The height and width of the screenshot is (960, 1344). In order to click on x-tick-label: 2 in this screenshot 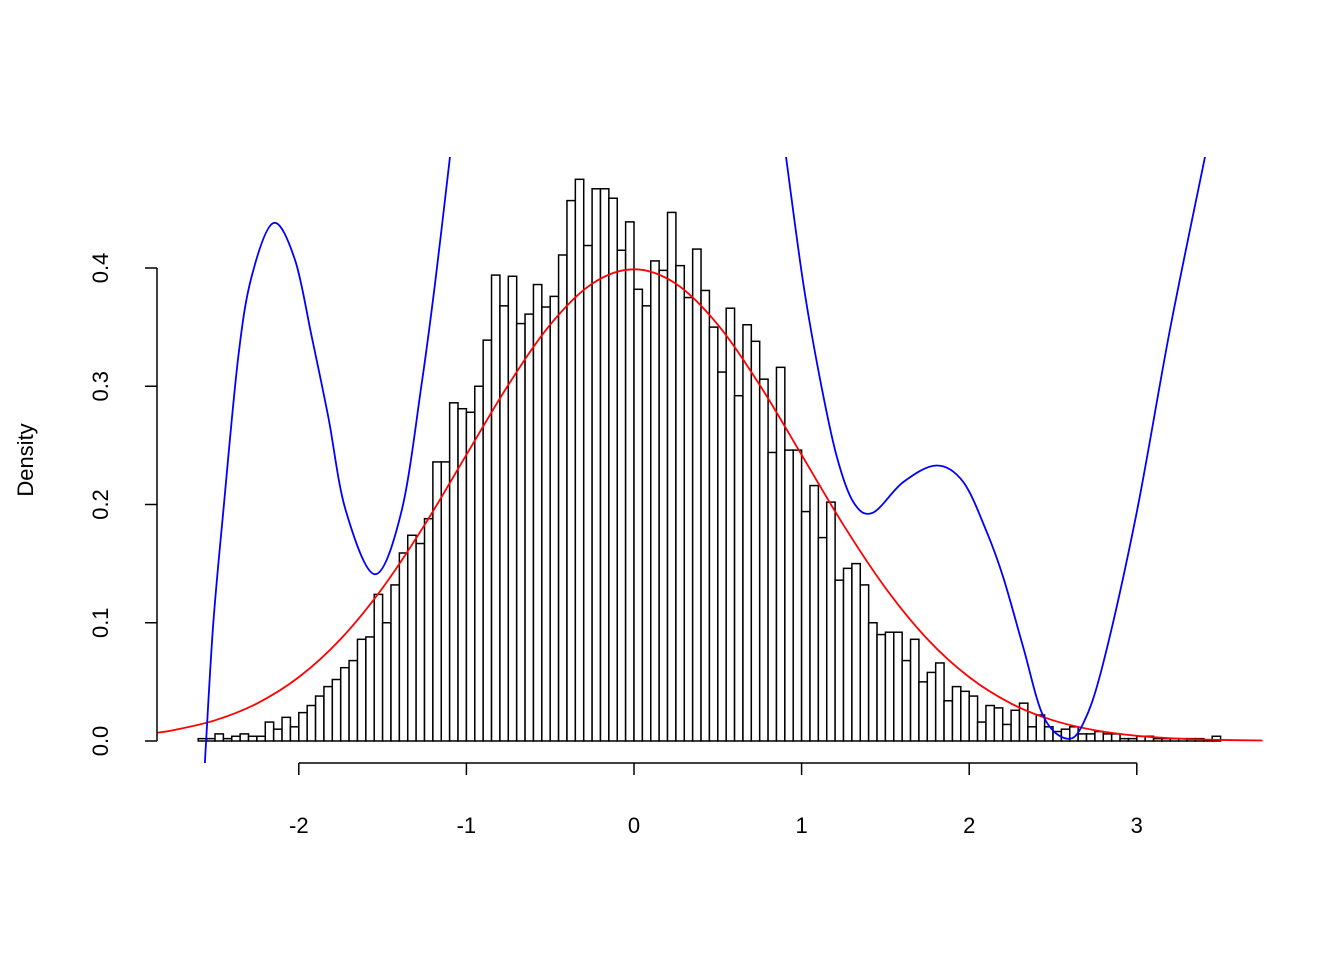, I will do `click(969, 825)`.